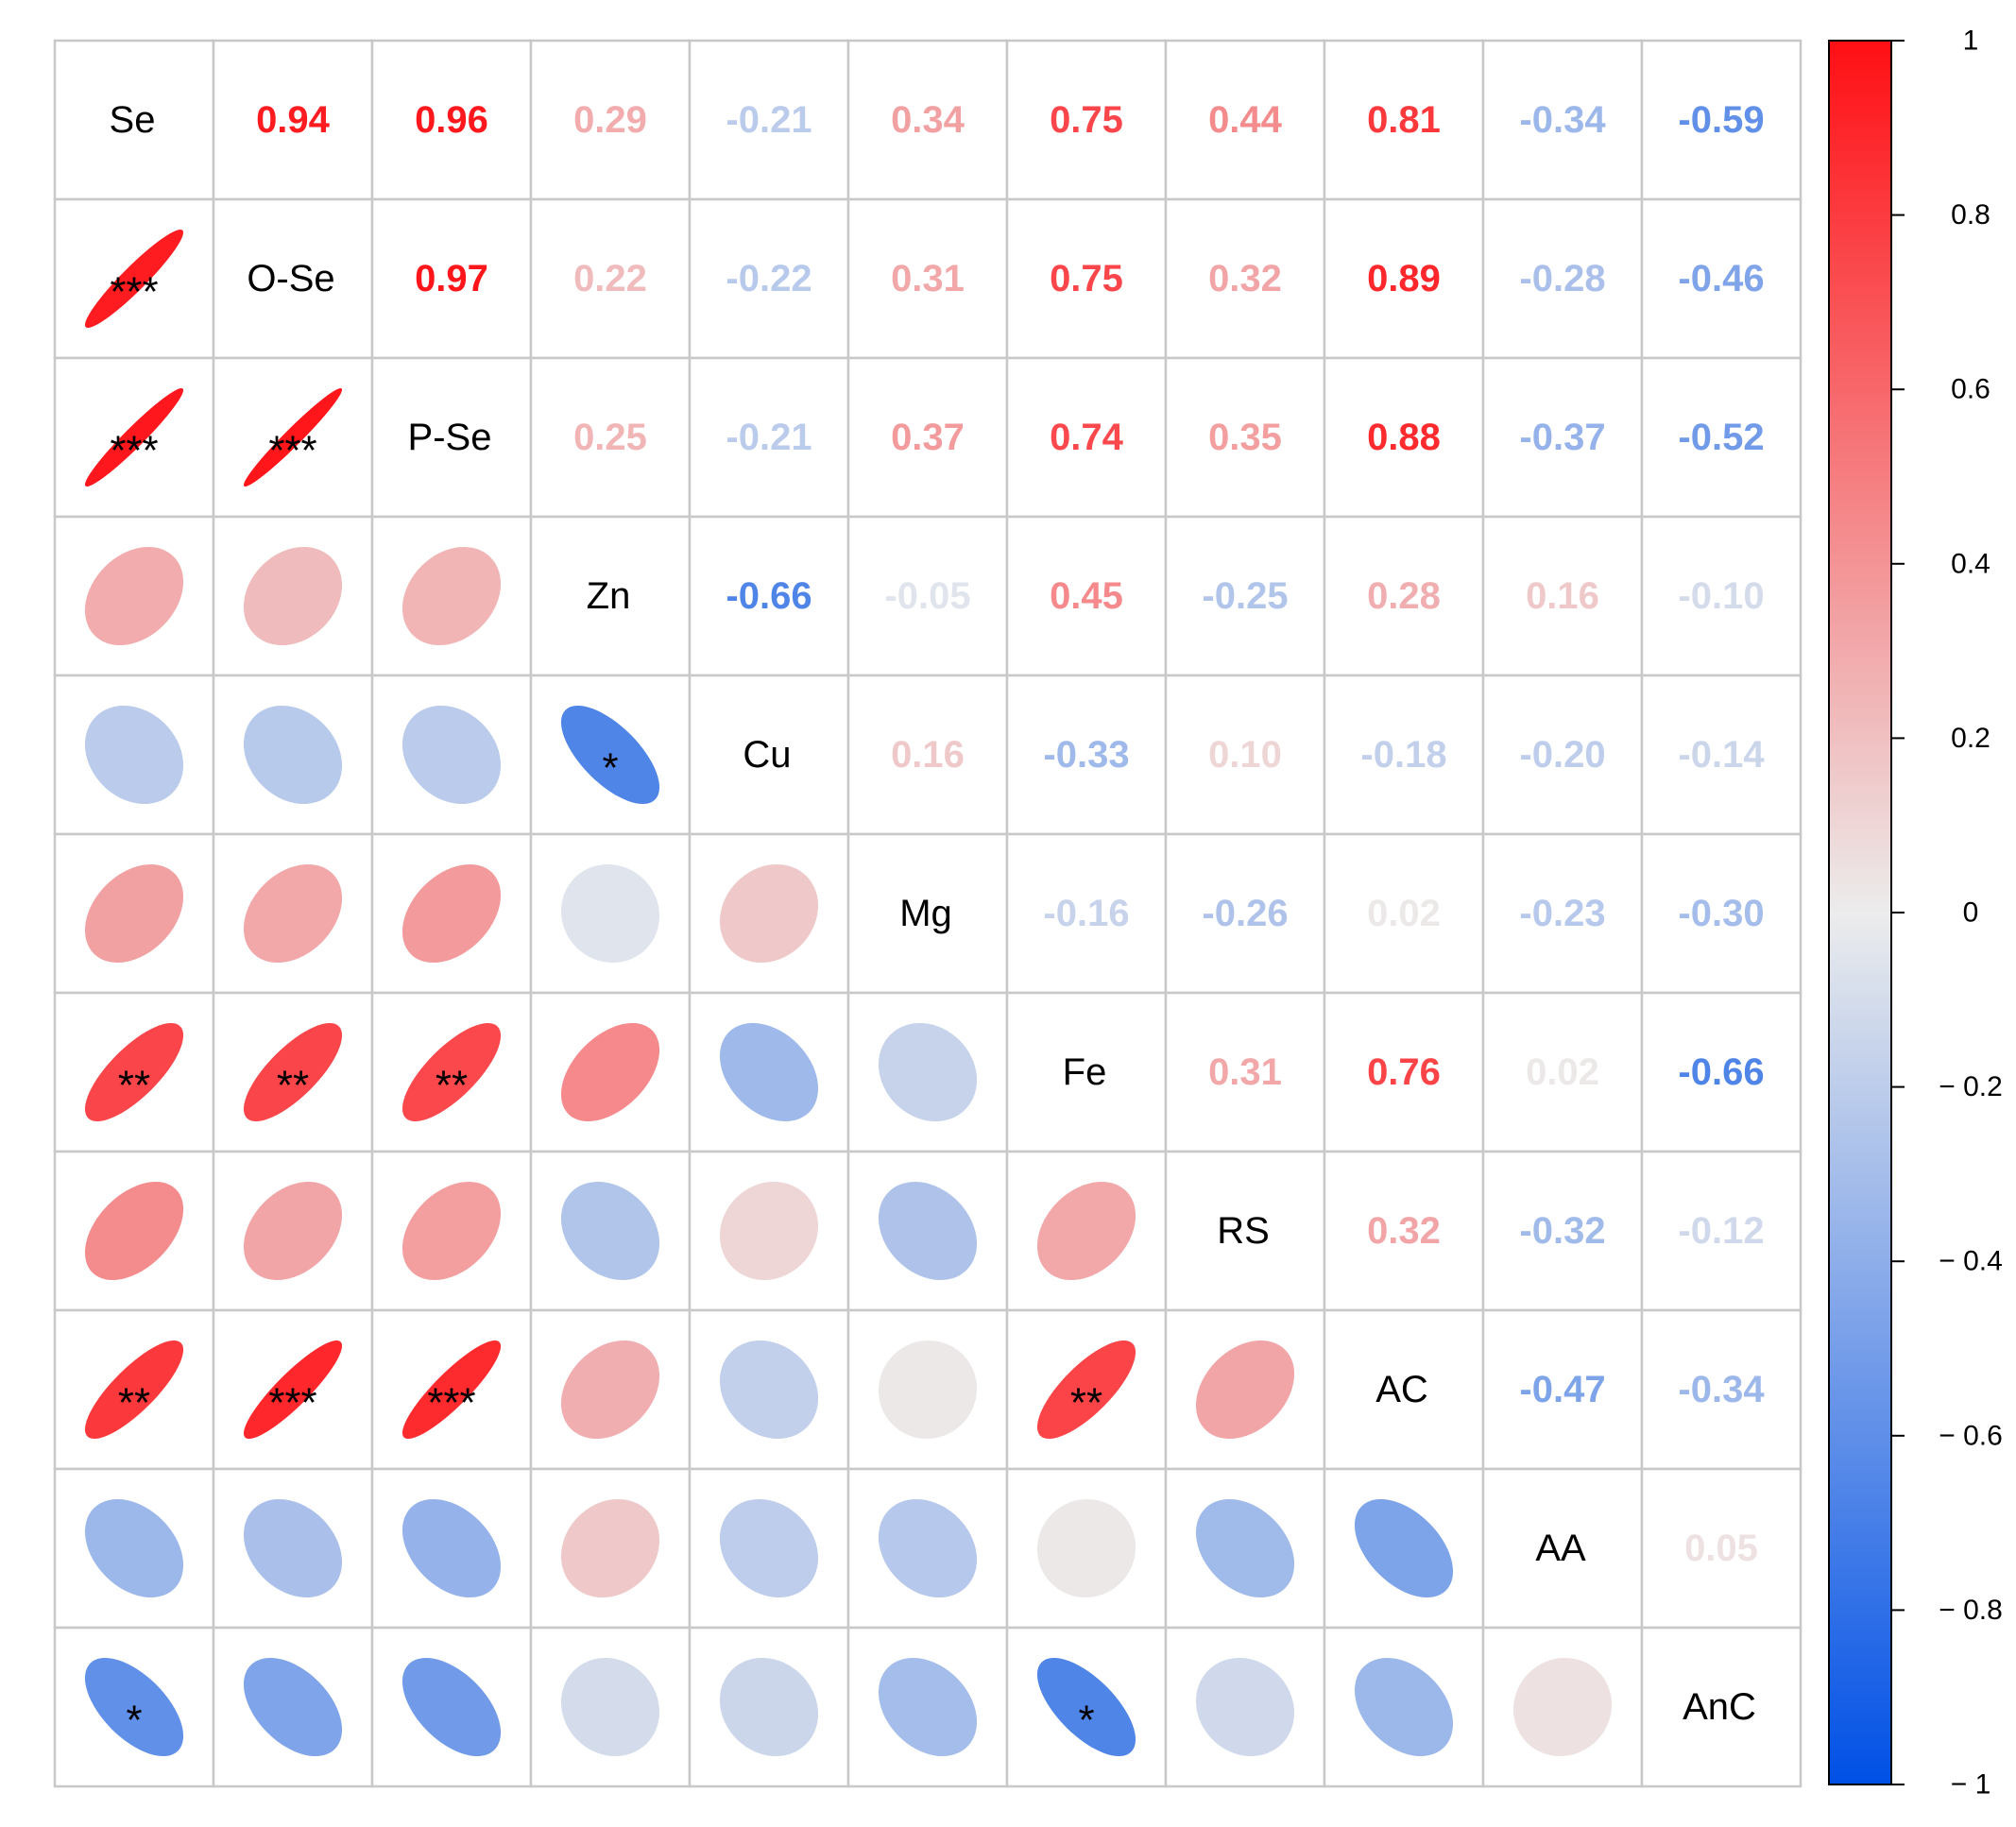  What do you see at coordinates (769, 596) in the screenshot?
I see `coefficient-label: -0.66` at bounding box center [769, 596].